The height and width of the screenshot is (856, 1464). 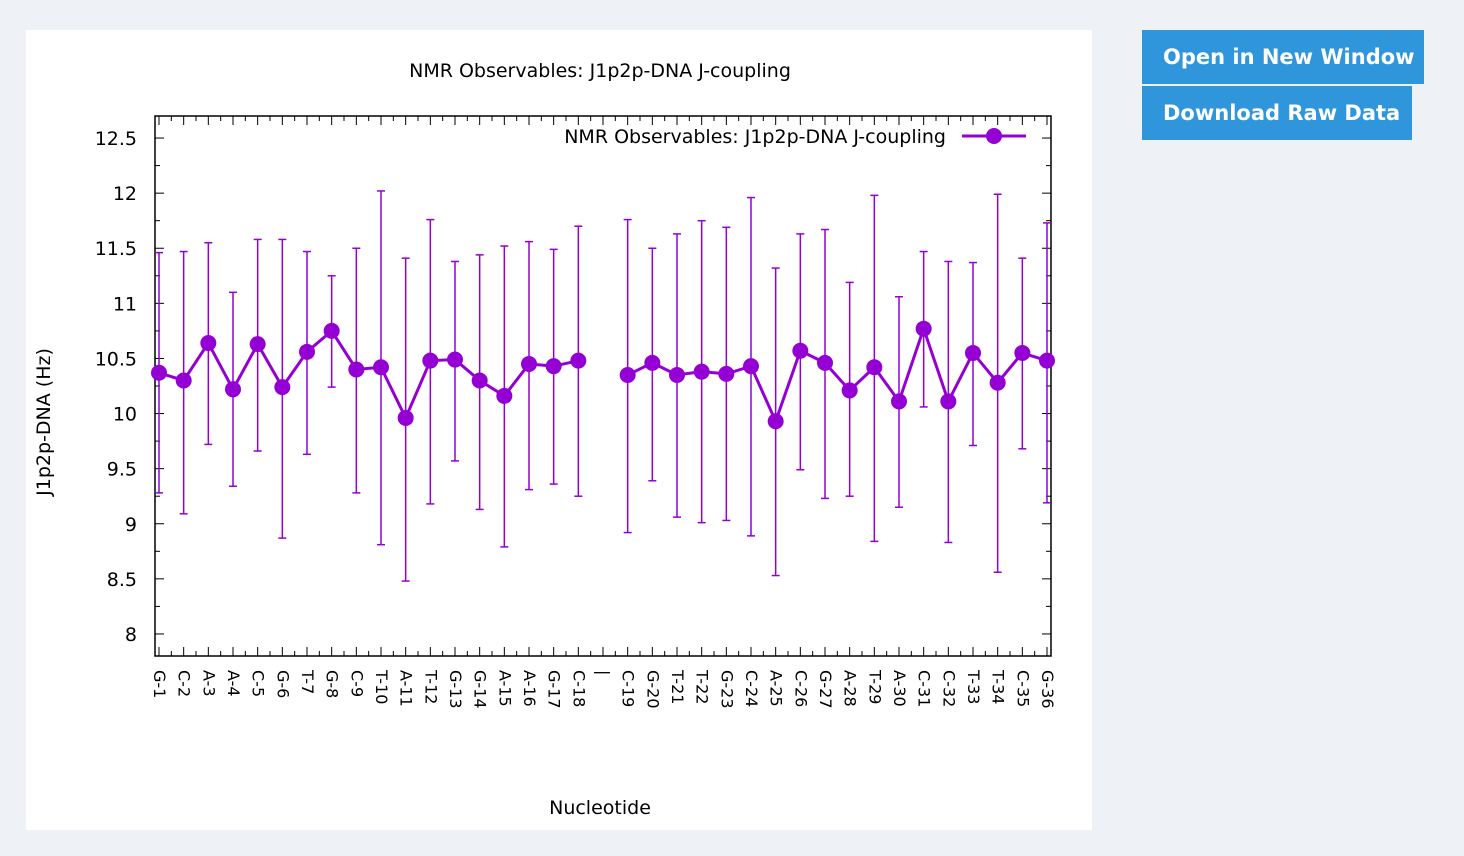 I want to click on y-tick-label: 11, so click(x=125, y=304).